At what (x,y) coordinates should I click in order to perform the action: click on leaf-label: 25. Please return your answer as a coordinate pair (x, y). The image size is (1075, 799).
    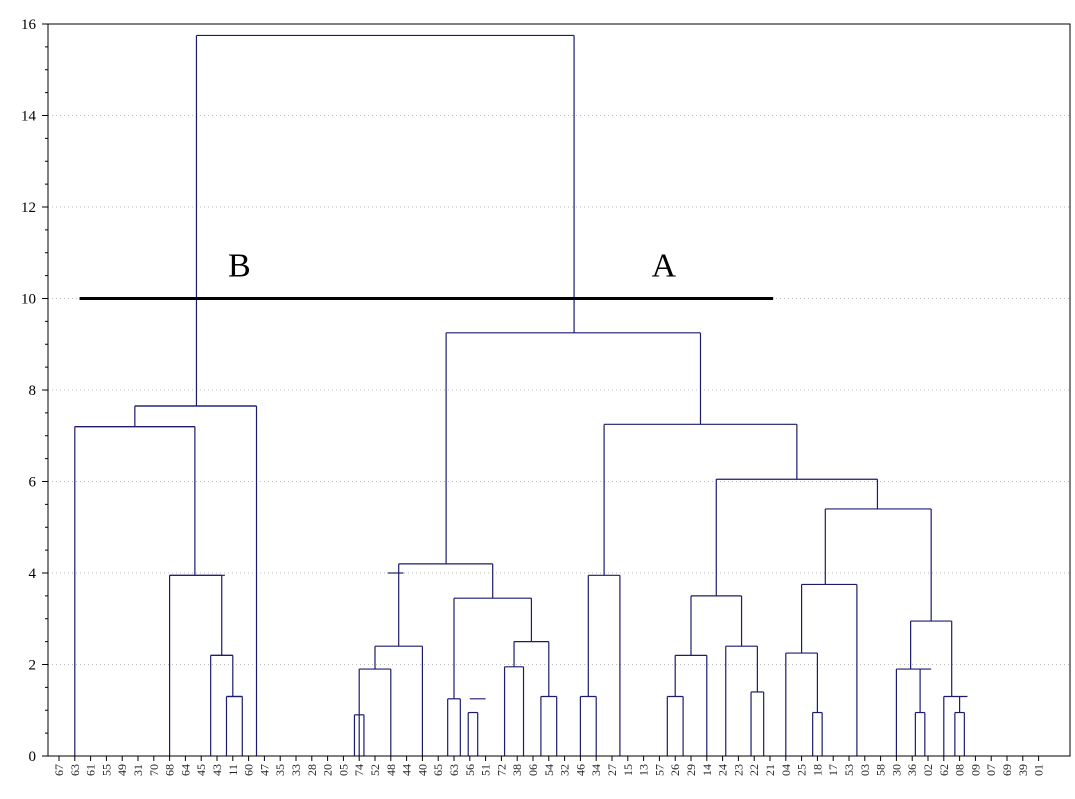
    Looking at the image, I should click on (802, 770).